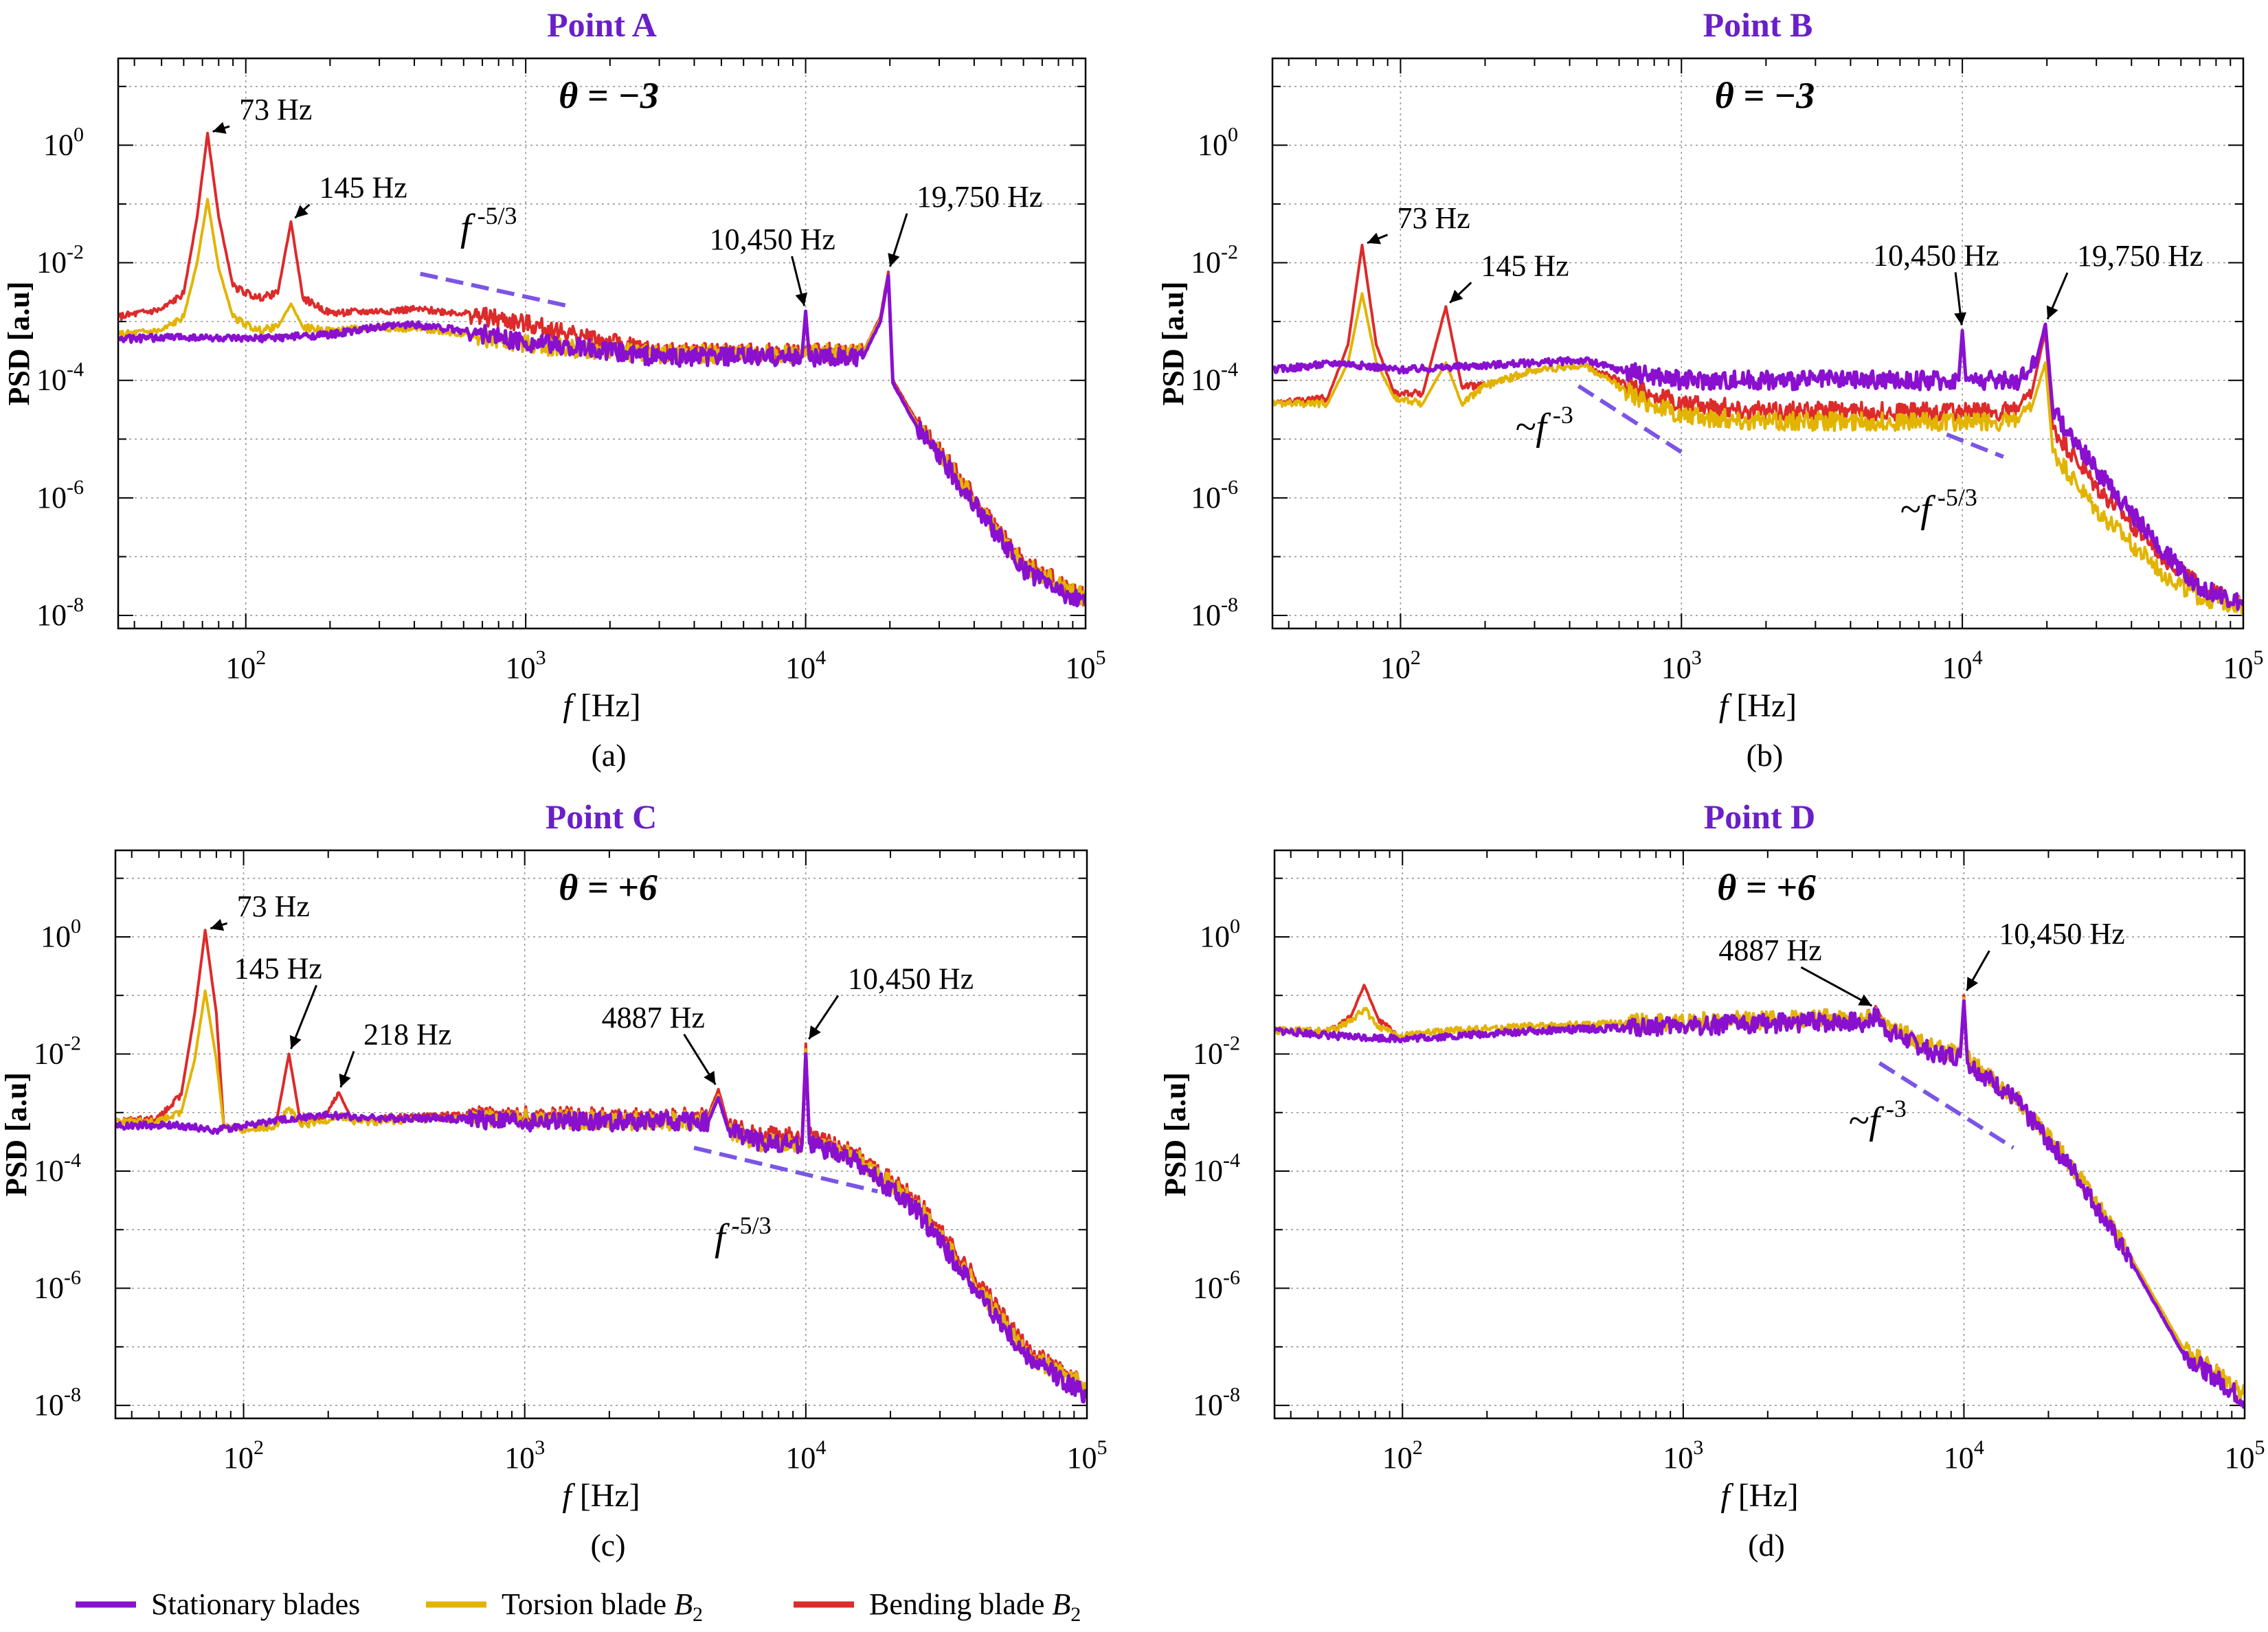 The height and width of the screenshot is (1632, 2268). Describe the element at coordinates (1418, 223) in the screenshot. I see `peak-annotation: 73 Hz` at that location.